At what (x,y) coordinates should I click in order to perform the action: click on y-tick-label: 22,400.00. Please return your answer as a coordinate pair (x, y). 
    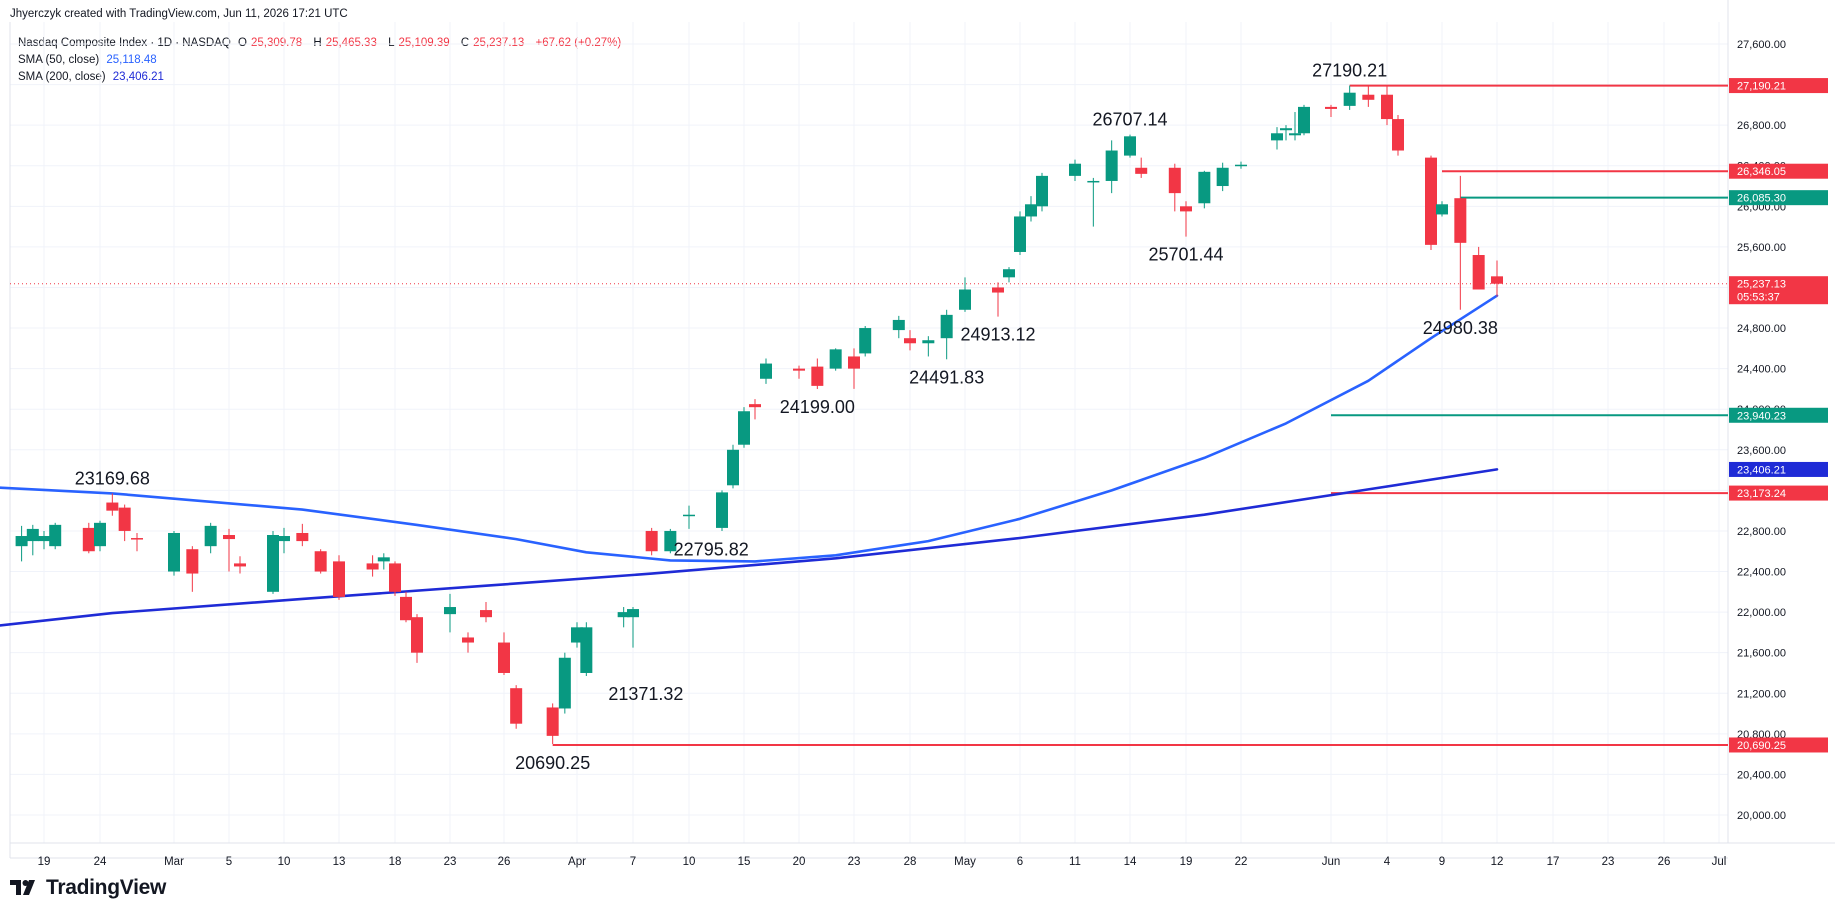
    Looking at the image, I should click on (1761, 573).